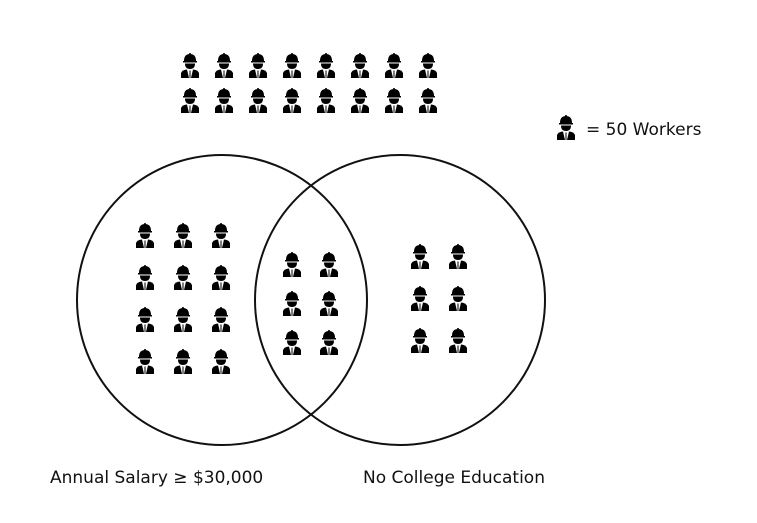  Describe the element at coordinates (454, 478) in the screenshot. I see `set-label-no-college: No College Education` at that location.